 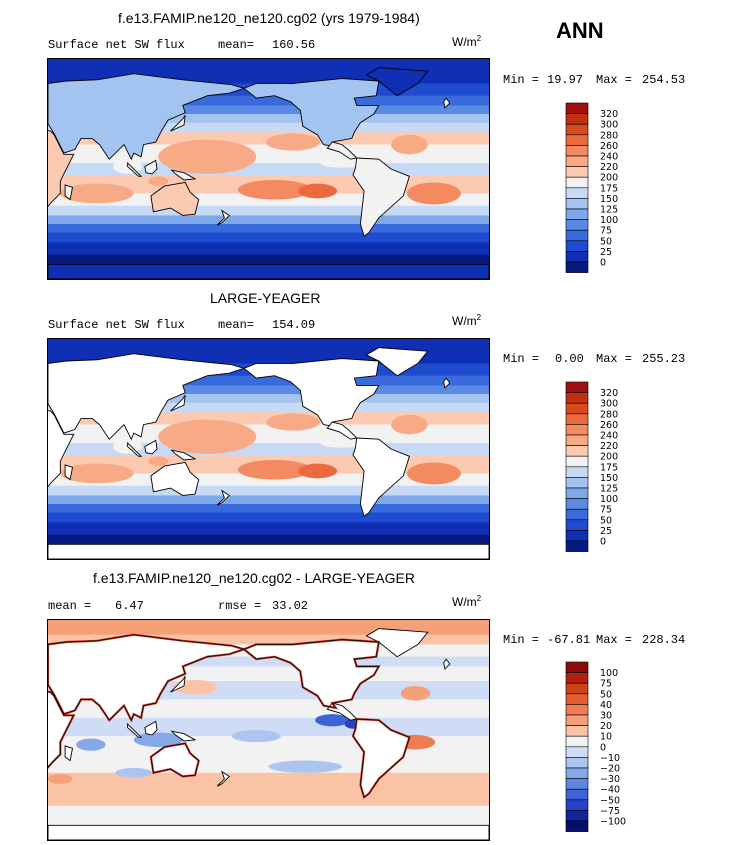 I want to click on panel-2-mean-label: mean=, so click(x=236, y=325).